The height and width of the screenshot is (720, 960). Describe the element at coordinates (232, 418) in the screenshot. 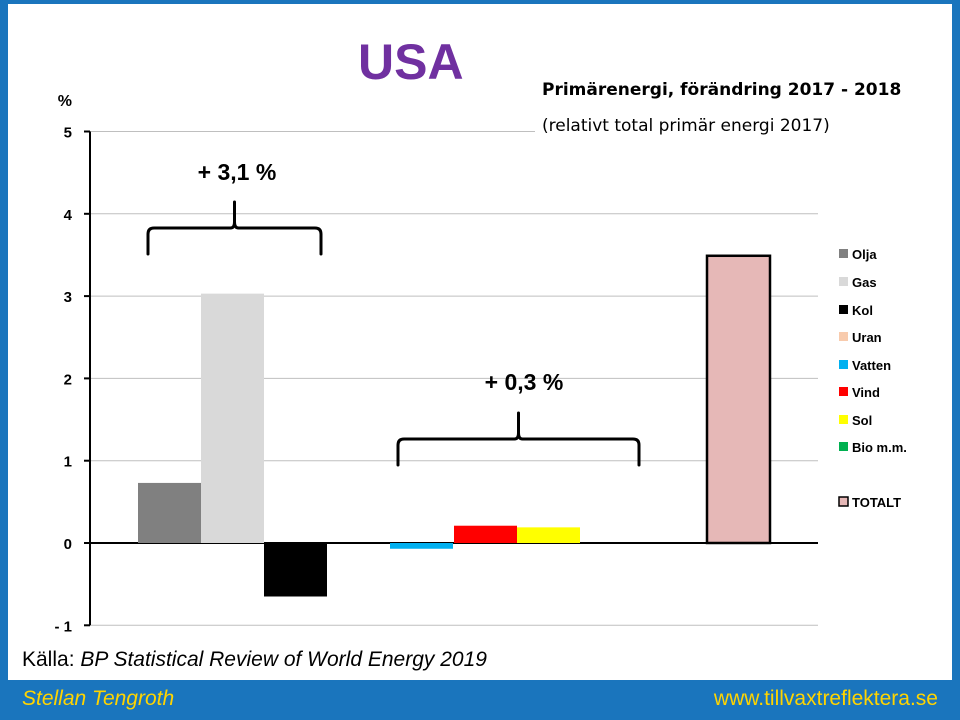

I see `bar-gas` at that location.